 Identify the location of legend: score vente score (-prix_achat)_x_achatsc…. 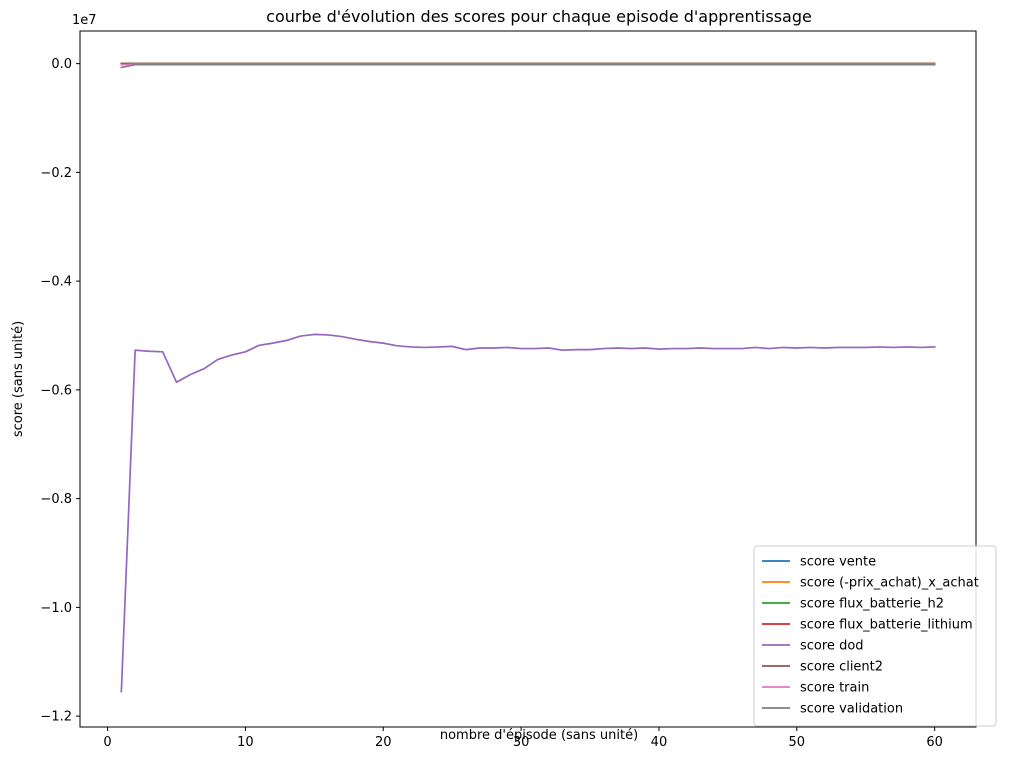
(875, 636).